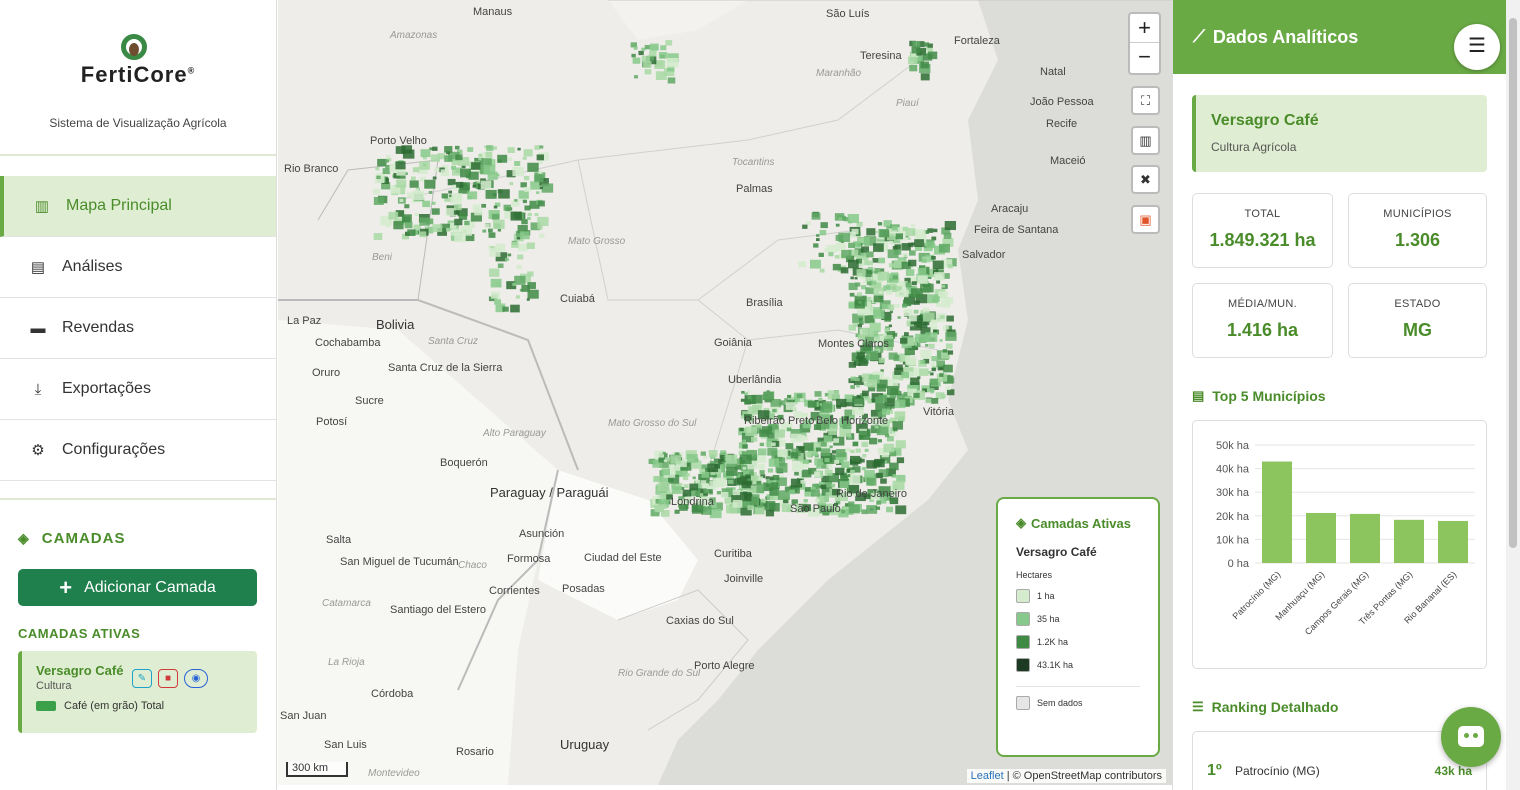 The width and height of the screenshot is (1520, 790). What do you see at coordinates (1144, 28) in the screenshot?
I see `zoom-in-button: +` at bounding box center [1144, 28].